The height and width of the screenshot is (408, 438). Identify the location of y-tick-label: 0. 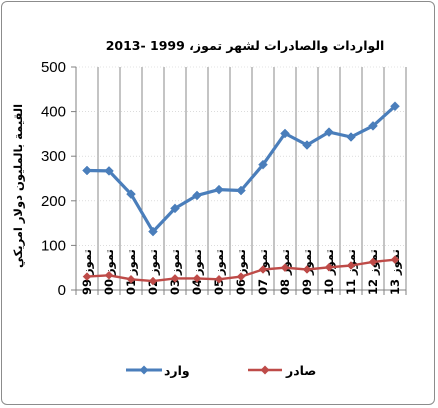
(62, 290).